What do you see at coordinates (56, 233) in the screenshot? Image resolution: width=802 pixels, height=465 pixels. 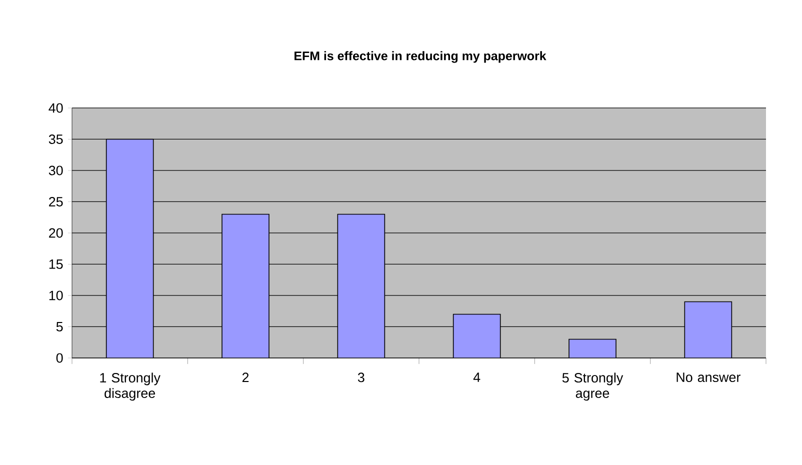 I see `y-tick-label: 20` at bounding box center [56, 233].